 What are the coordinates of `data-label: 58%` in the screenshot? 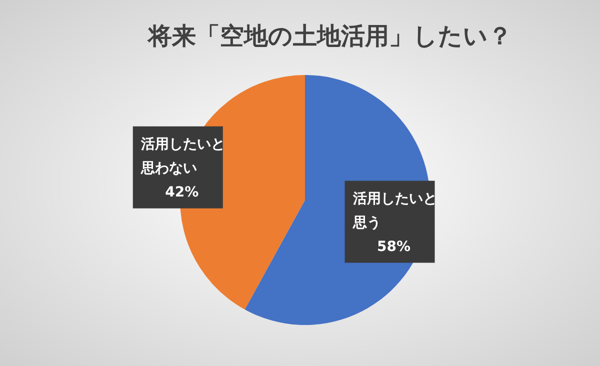 It's located at (393, 247).